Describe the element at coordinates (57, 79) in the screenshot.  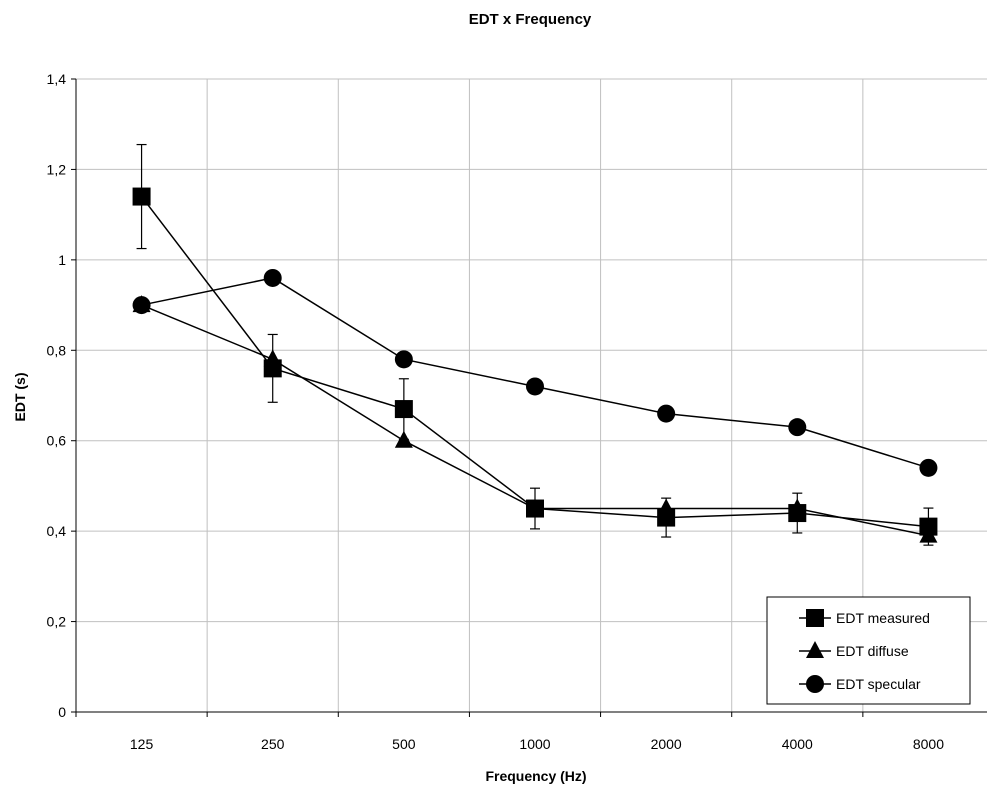
I see `y-tick-label: 1,4` at that location.